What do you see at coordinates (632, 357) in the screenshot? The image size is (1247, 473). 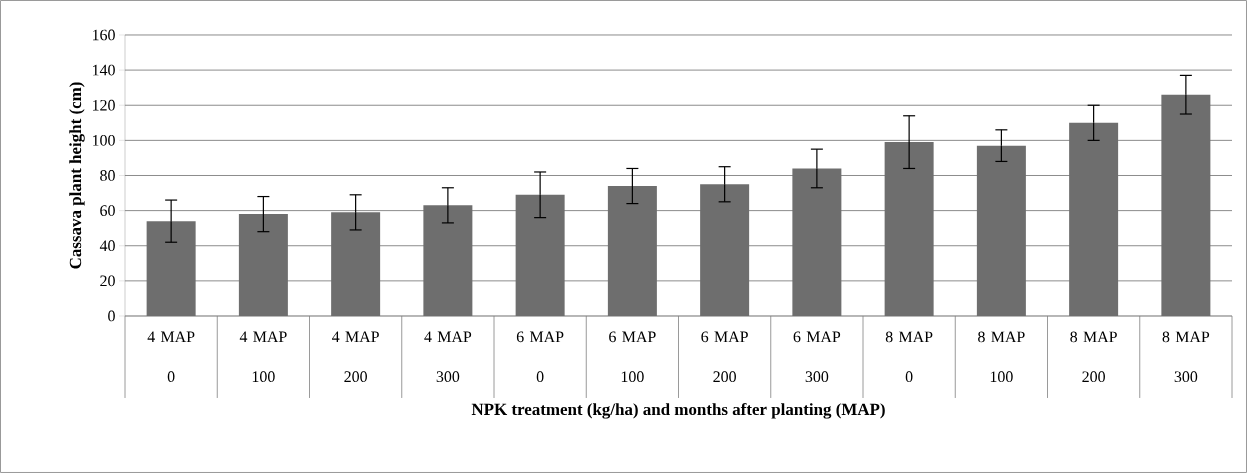 I see `category-label: 6 MAP 100` at bounding box center [632, 357].